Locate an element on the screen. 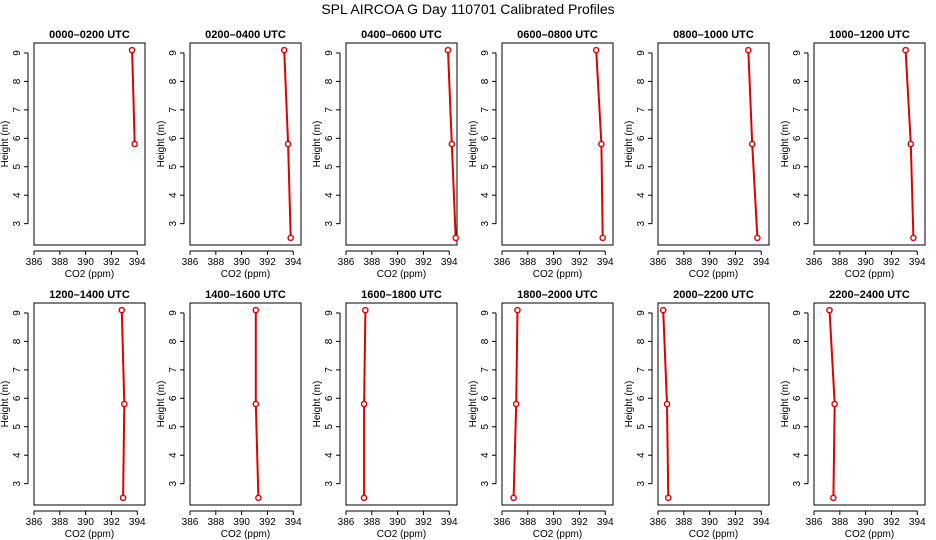 This screenshot has height=540, width=936. panel-8-x-tick-label: 390 is located at coordinates (241, 522).